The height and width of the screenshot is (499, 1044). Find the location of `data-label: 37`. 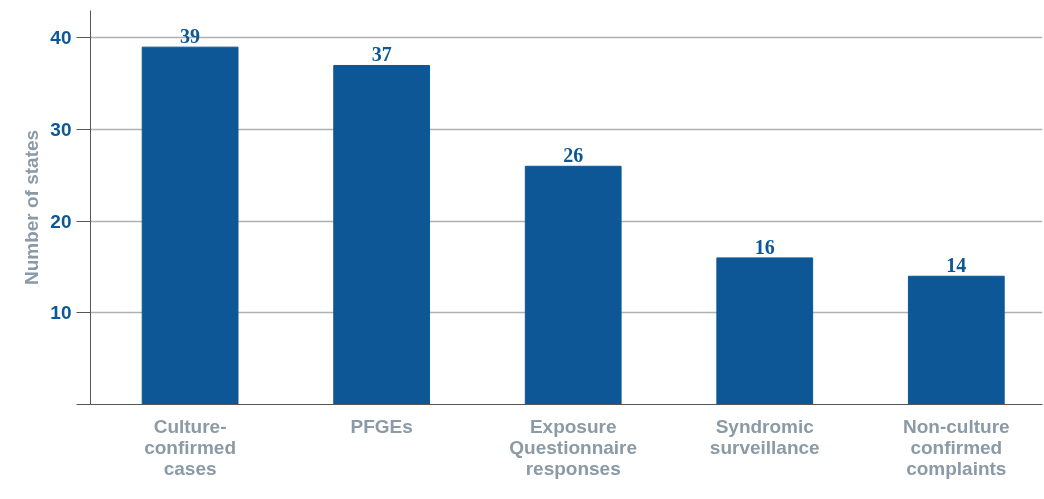

data-label: 37 is located at coordinates (381, 54).